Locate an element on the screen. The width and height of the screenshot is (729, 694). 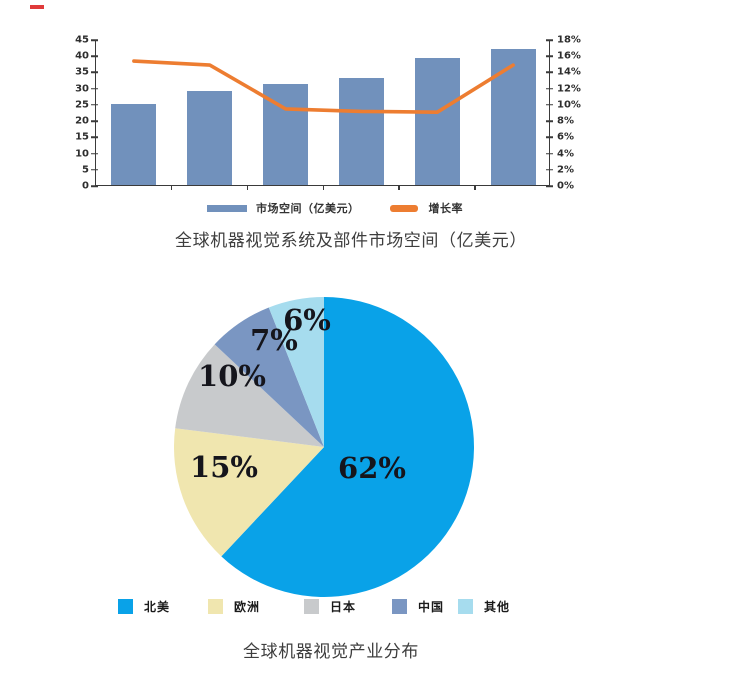
right-axis-tick-label: 12% is located at coordinates (569, 89).